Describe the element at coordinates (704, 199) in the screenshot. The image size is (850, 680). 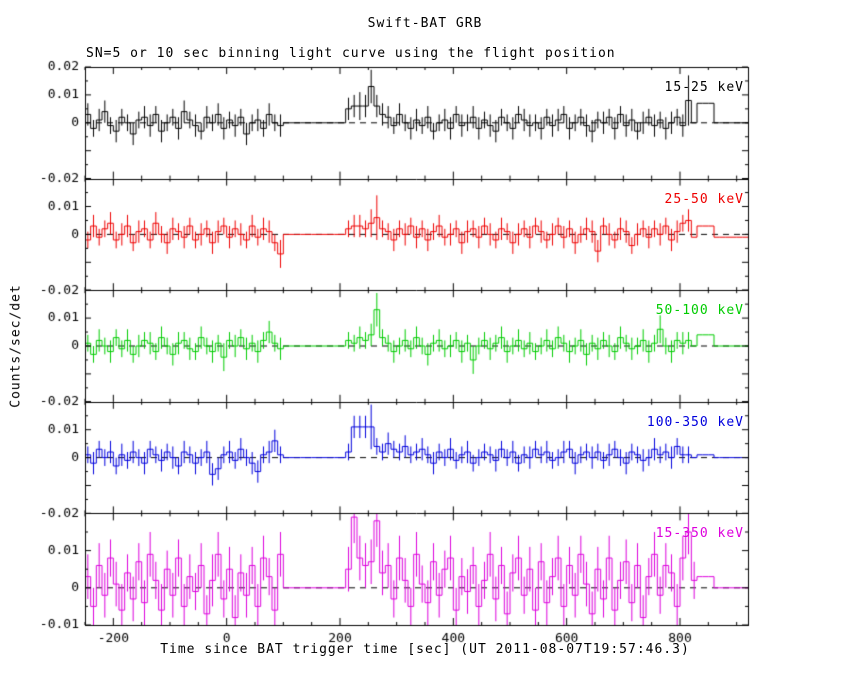
I see `panel-label-25-50-kev: 25-50 keV` at that location.